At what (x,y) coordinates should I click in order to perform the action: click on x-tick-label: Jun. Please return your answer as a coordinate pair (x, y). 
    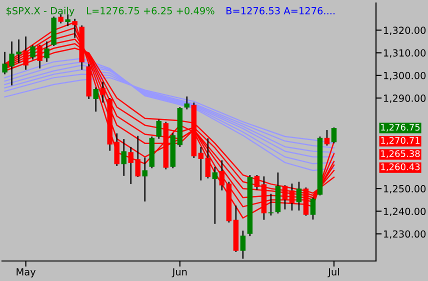
    Looking at the image, I should click on (179, 273).